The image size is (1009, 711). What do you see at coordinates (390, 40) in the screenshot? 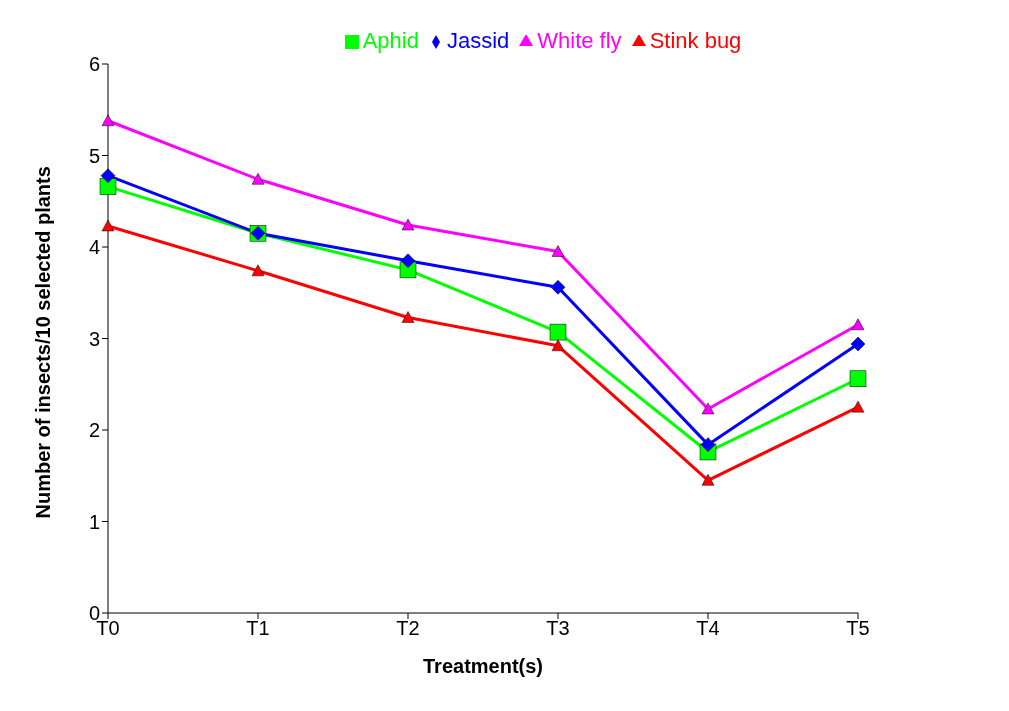
I see `legend-label: Aphid` at bounding box center [390, 40].